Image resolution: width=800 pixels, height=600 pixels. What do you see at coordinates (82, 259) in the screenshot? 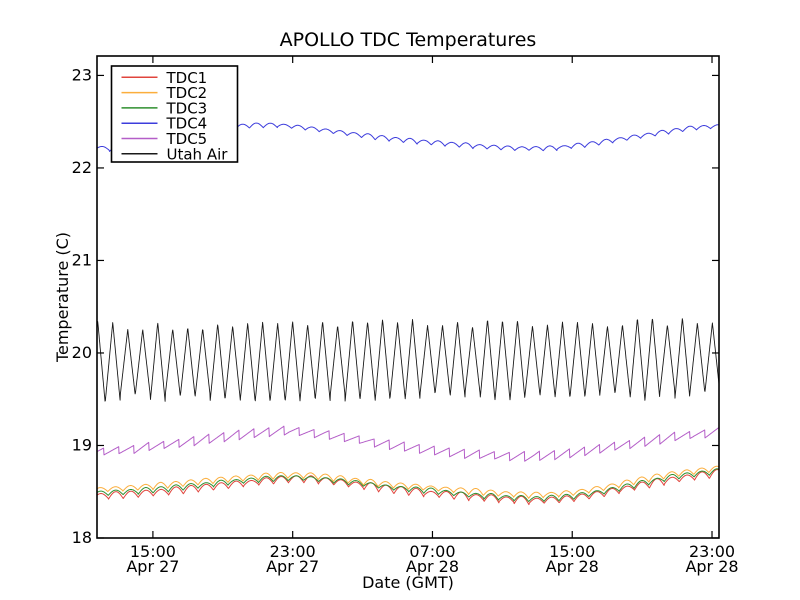
I see `y-tick-label: 21` at bounding box center [82, 259].